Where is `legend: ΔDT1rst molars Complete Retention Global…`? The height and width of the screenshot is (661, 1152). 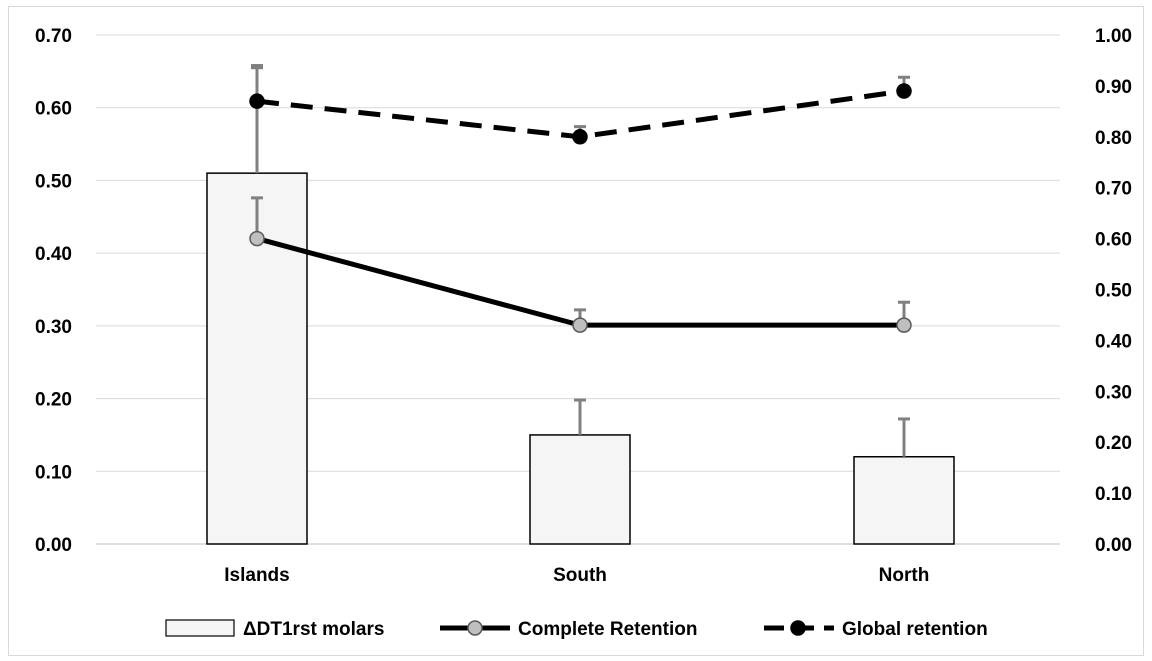 legend: ΔDT1rst molars Complete Retention Global… is located at coordinates (576, 629).